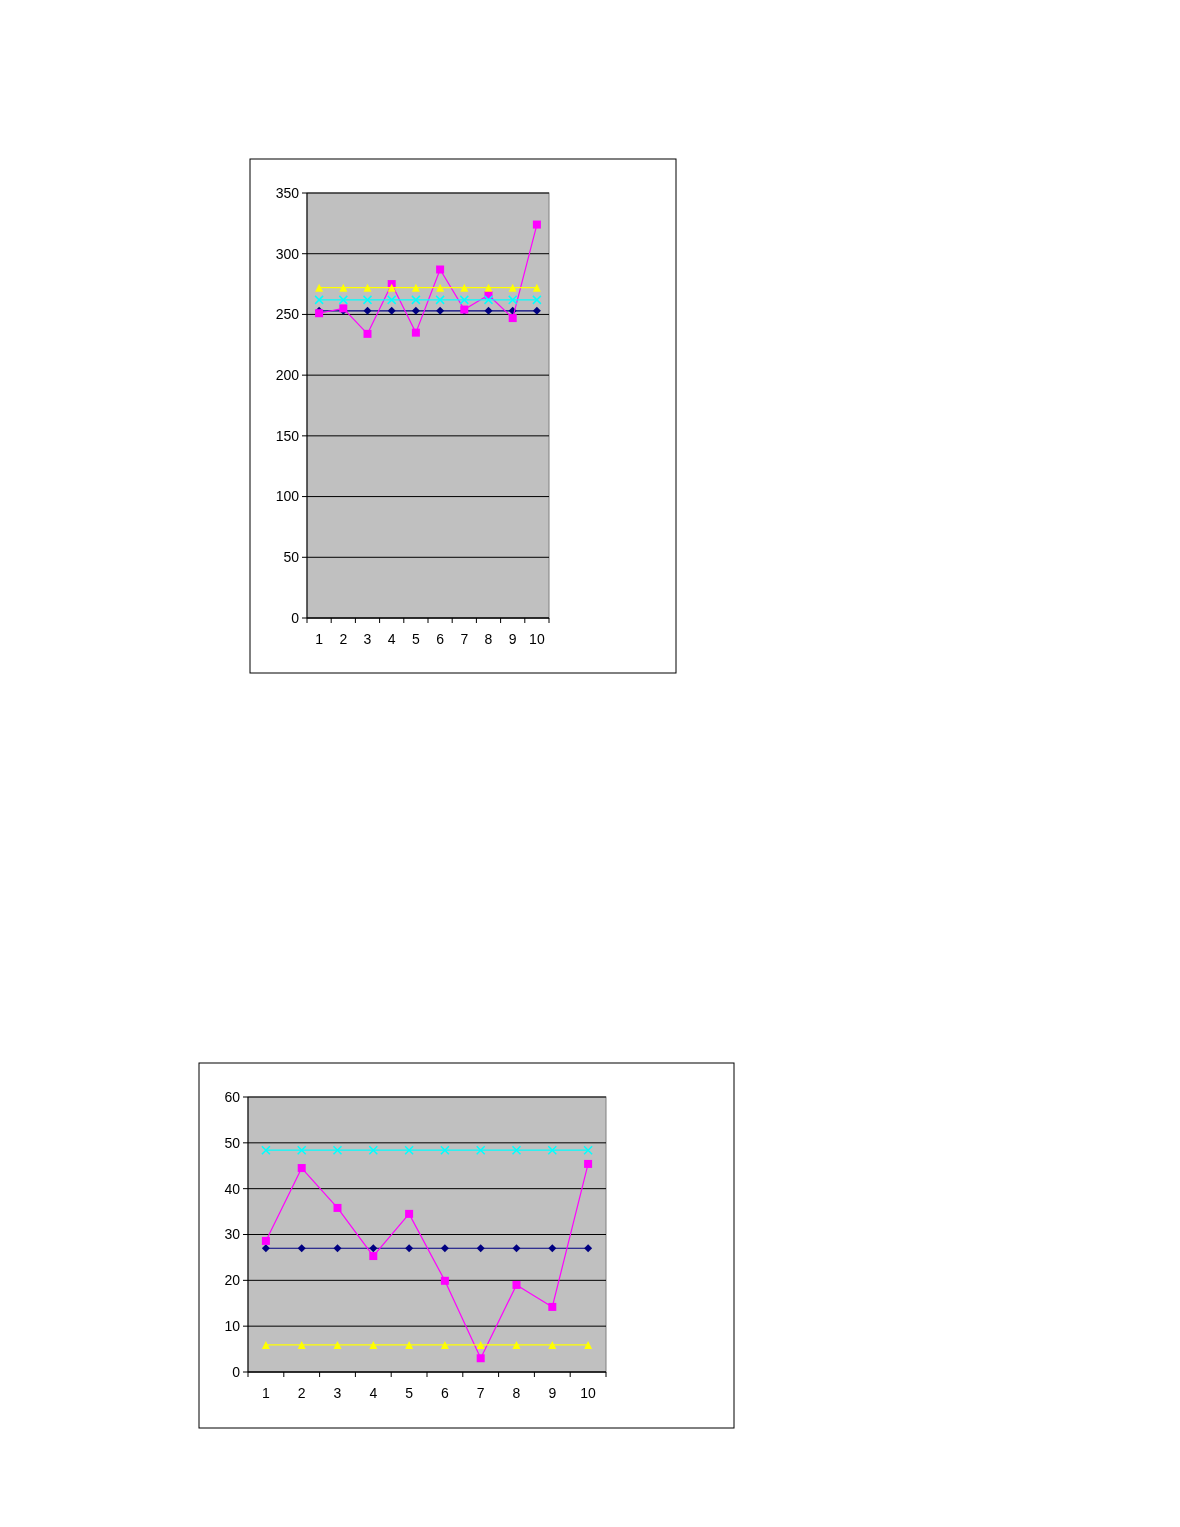 This screenshot has height=1527, width=1180. Describe the element at coordinates (232, 1234) in the screenshot. I see `y-tick-label: 30` at that location.